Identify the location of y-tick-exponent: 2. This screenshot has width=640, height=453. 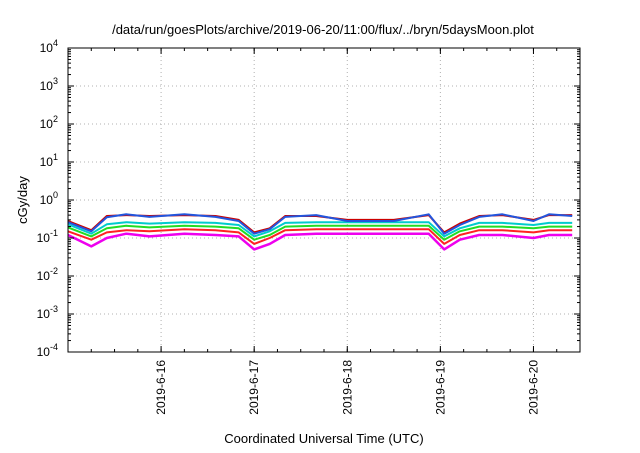
(55, 119).